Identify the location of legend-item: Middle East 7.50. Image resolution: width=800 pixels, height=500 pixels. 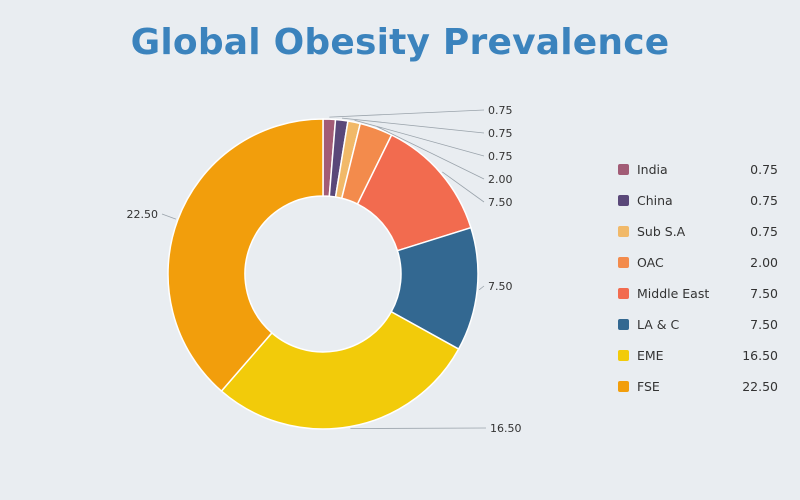
(698, 293).